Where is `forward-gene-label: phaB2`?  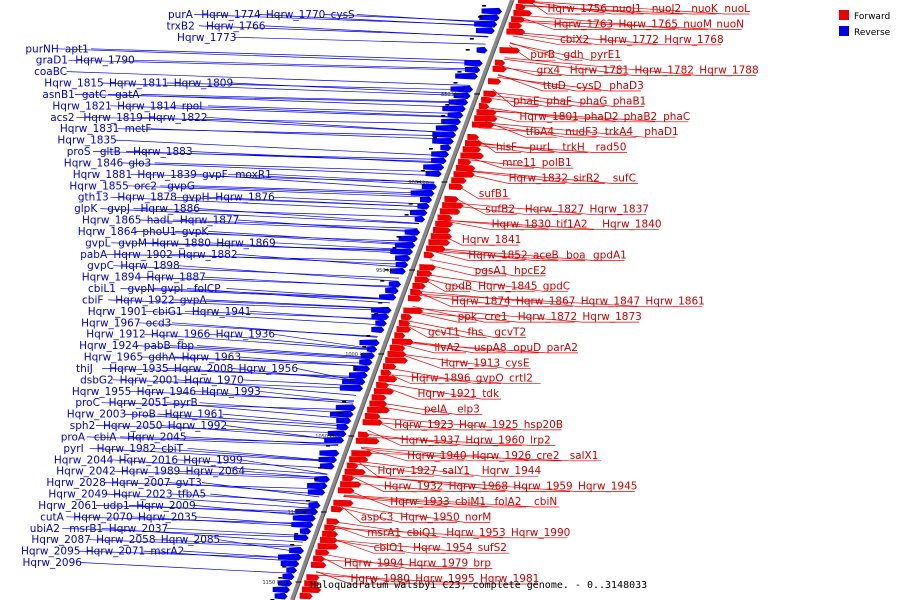
forward-gene-label: phaB2 is located at coordinates (641, 117).